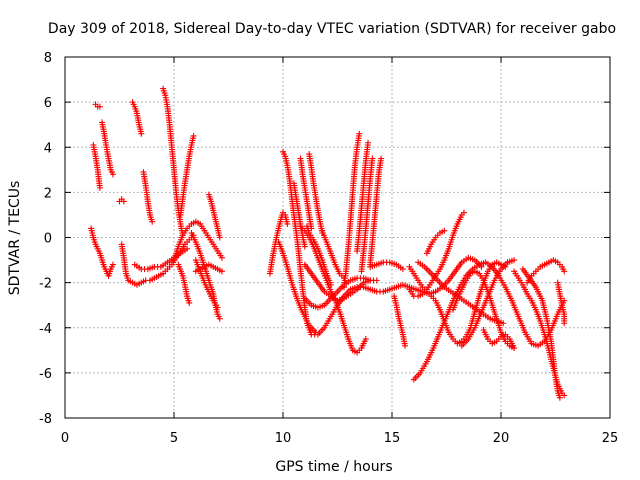 This screenshot has height=480, width=640. What do you see at coordinates (546, 271) in the screenshot?
I see `series-arc-c11` at bounding box center [546, 271].